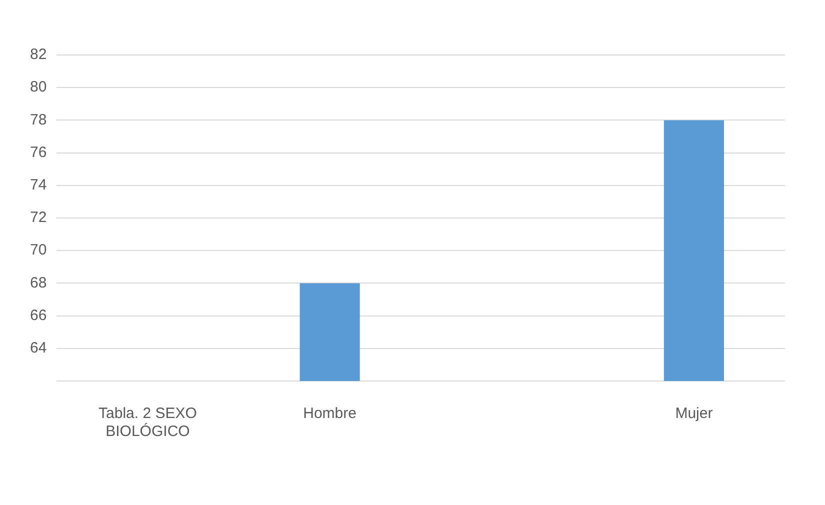 This screenshot has height=505, width=825. I want to click on y-tick-label: 78, so click(38, 119).